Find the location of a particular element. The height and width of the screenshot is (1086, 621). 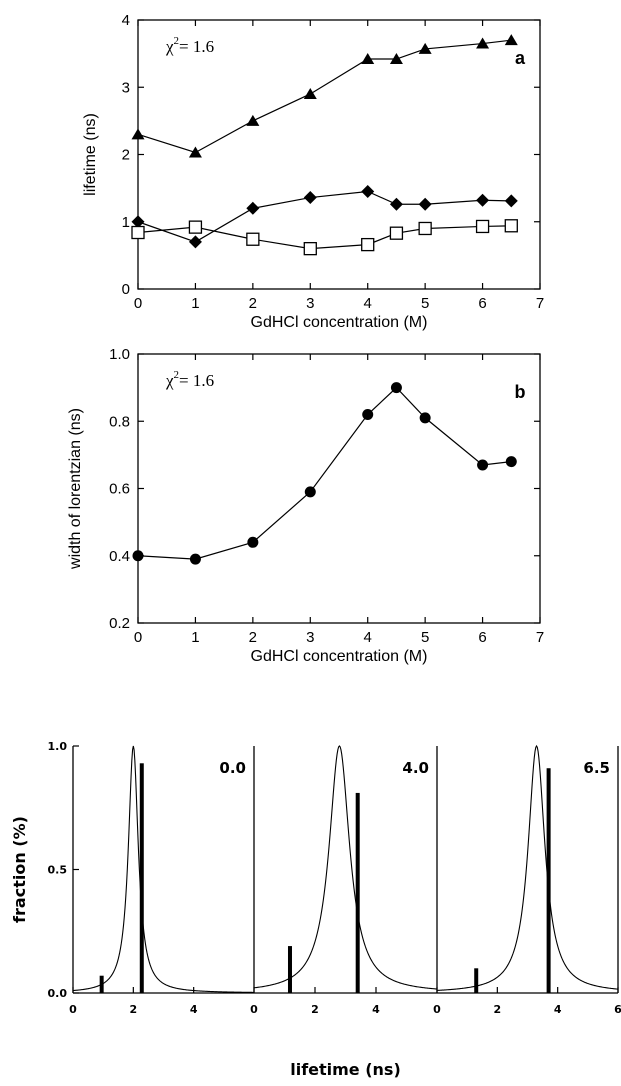

panel-letter: b is located at coordinates (520, 392).